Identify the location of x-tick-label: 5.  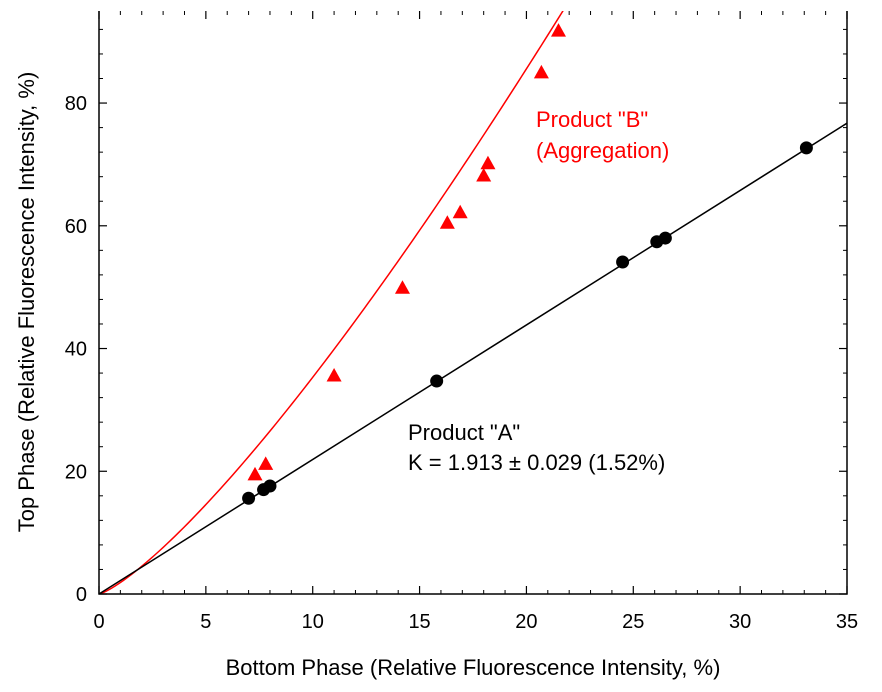
(205, 622).